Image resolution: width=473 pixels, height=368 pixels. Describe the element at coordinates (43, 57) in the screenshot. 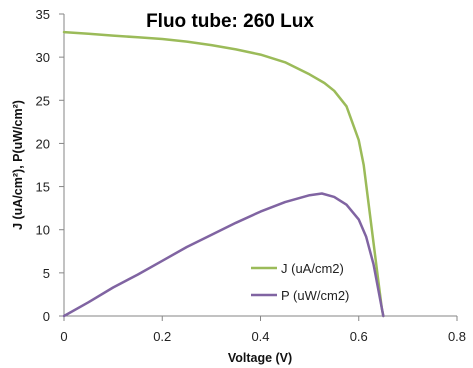

I see `y-tick-label: 30` at that location.